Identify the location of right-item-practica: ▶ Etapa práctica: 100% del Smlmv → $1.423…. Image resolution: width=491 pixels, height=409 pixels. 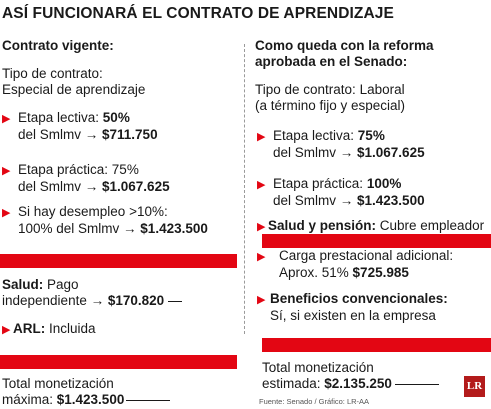
(341, 192).